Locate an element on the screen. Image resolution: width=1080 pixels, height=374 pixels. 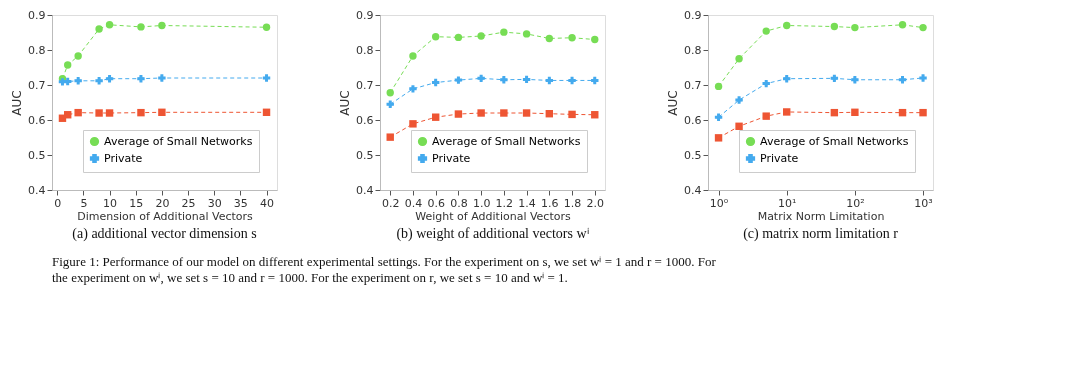
x-axis-title: Matrix Norm Limitation is located at coordinates (821, 216).